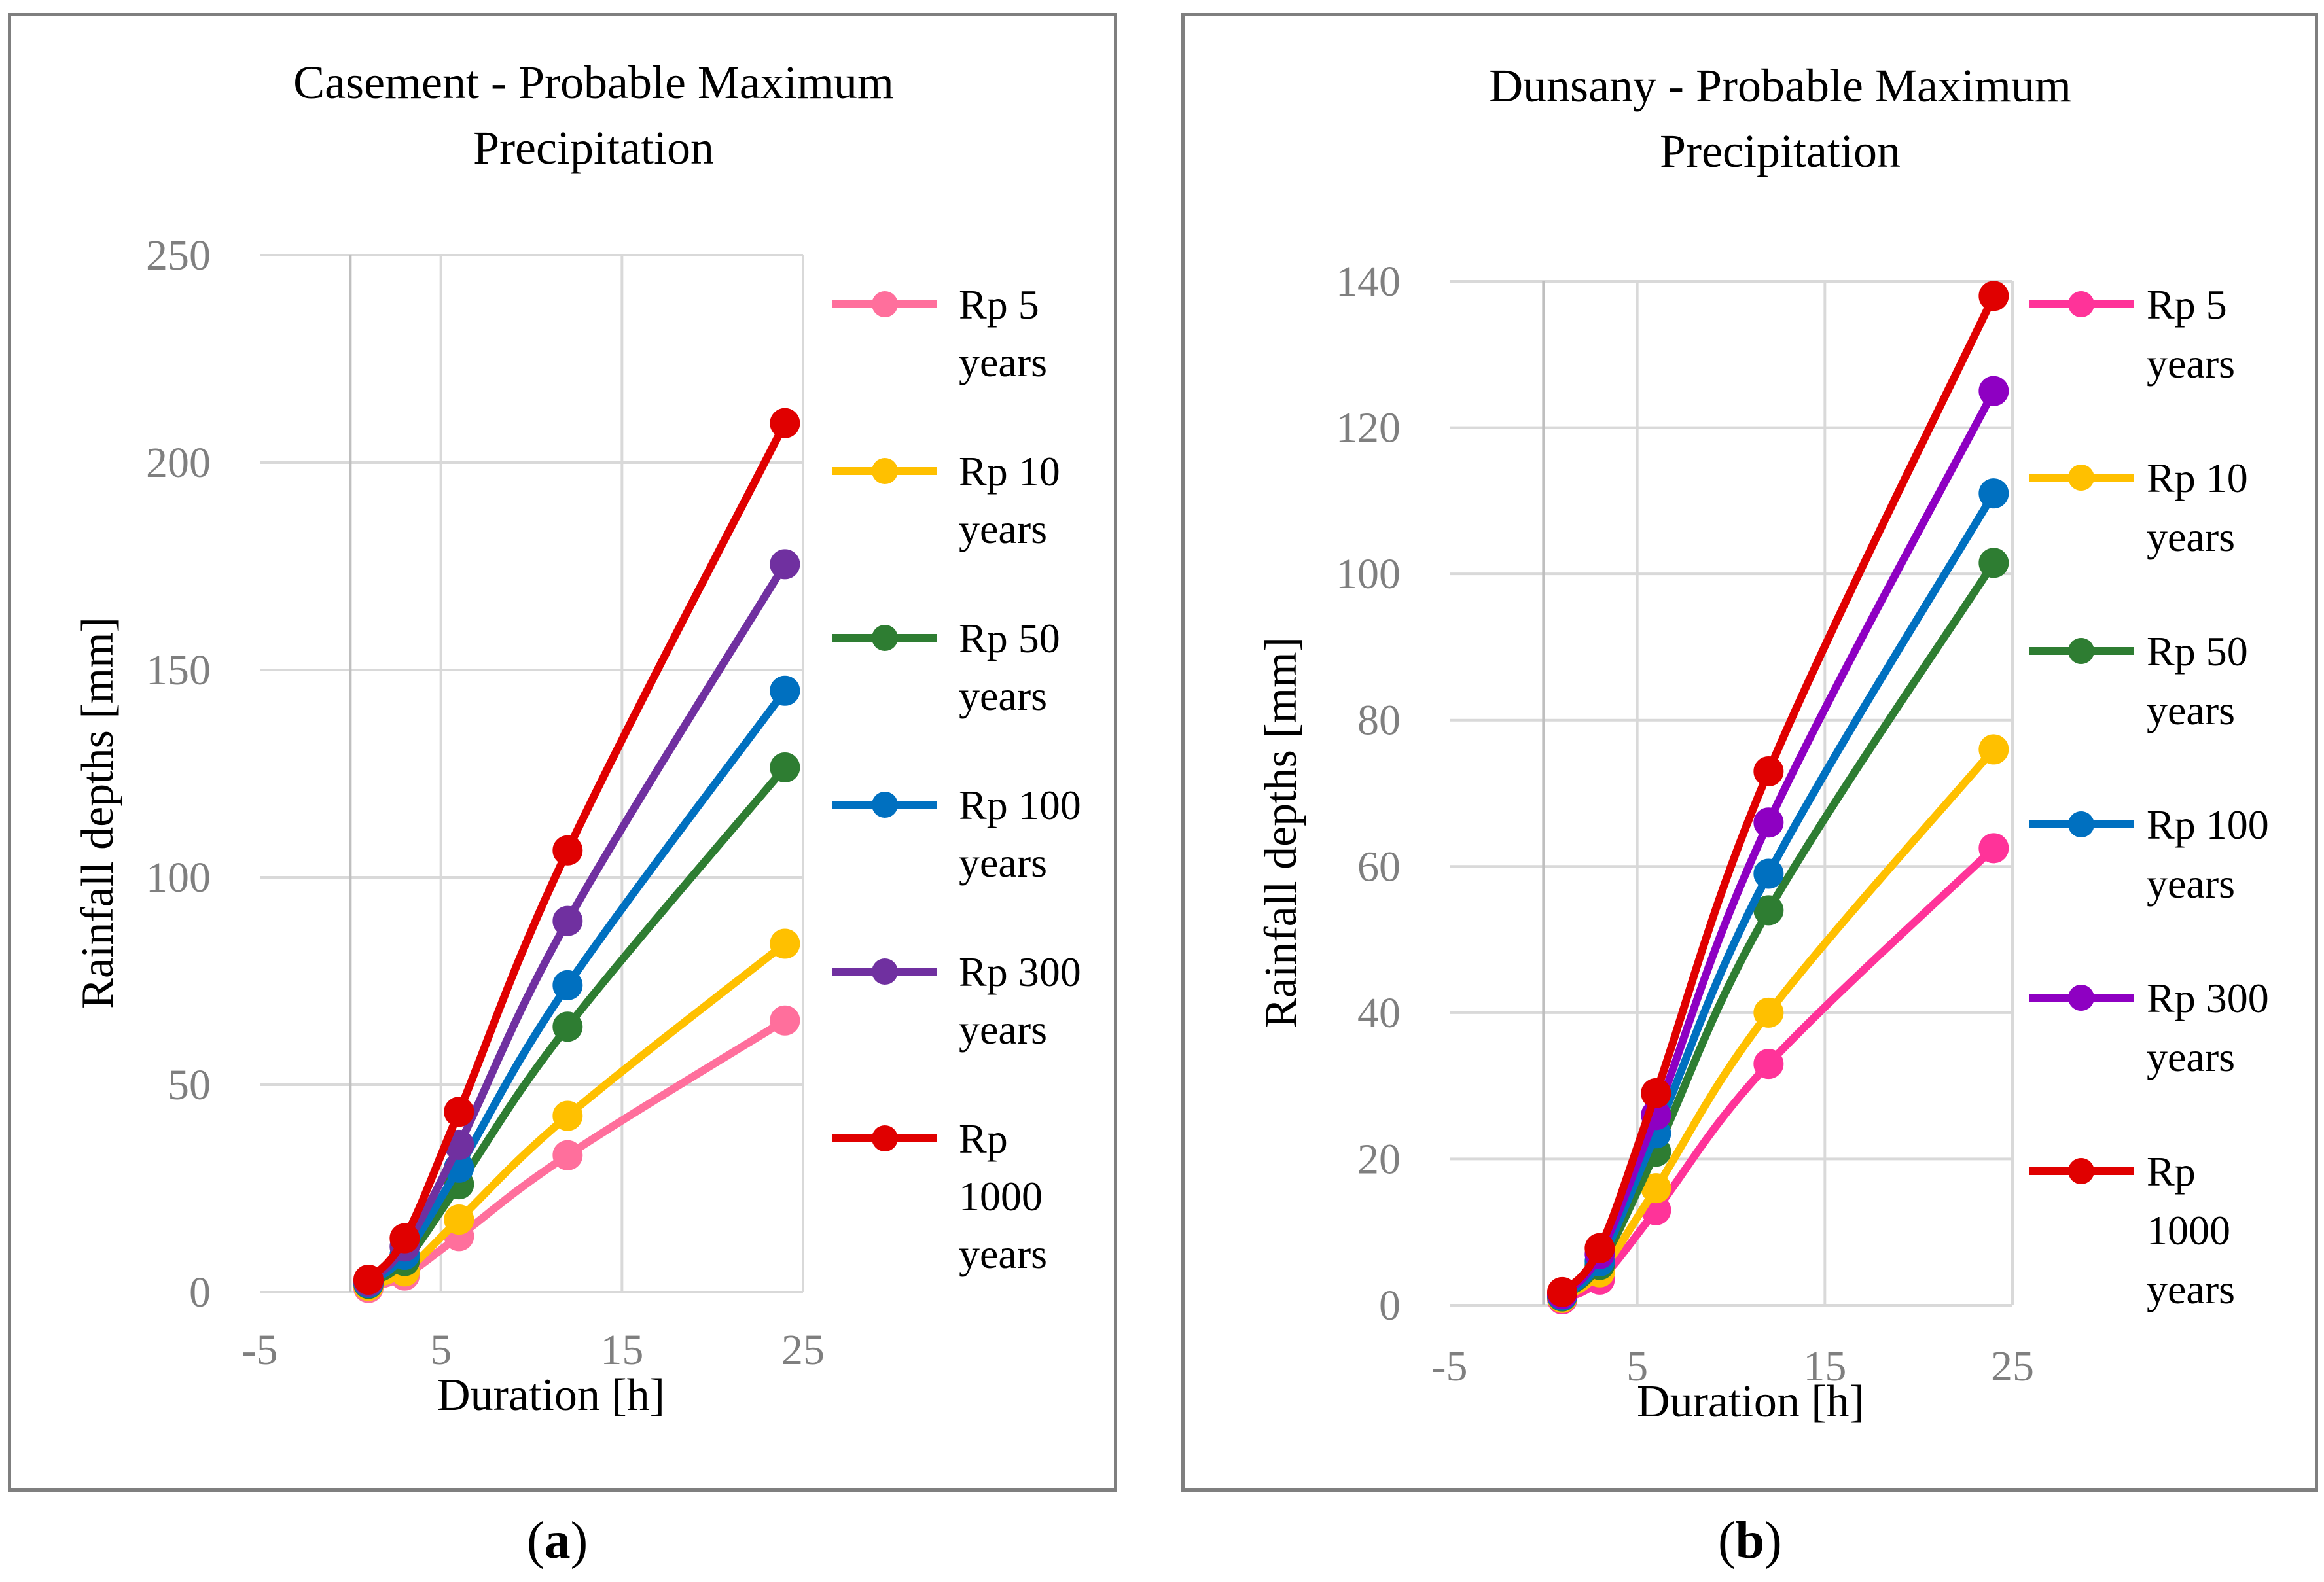 This screenshot has width=2324, height=1582. I want to click on y-tick-label: 60, so click(1379, 866).